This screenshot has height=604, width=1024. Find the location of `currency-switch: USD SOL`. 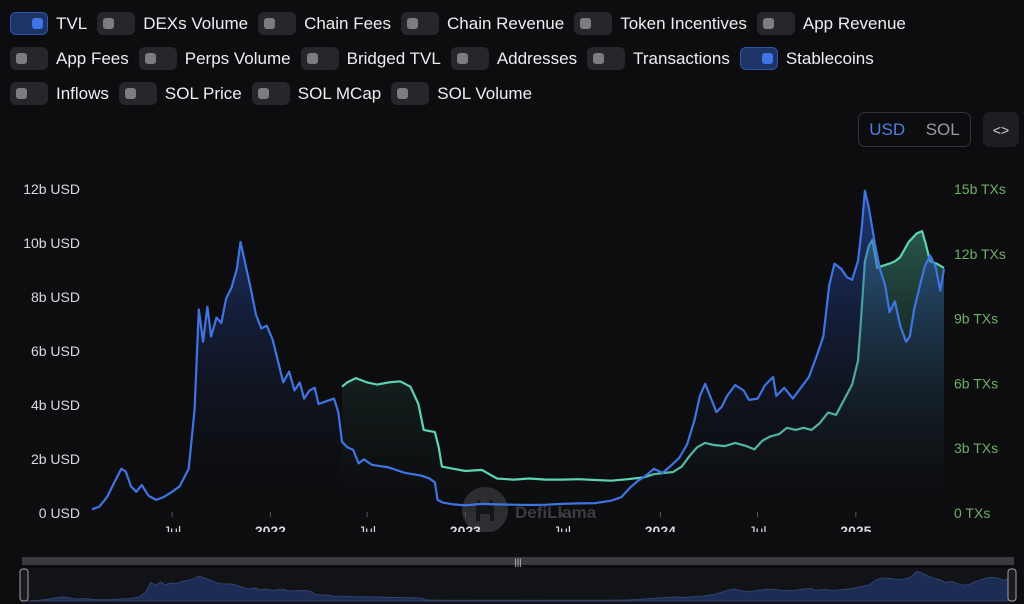

currency-switch: USD SOL is located at coordinates (914, 129).